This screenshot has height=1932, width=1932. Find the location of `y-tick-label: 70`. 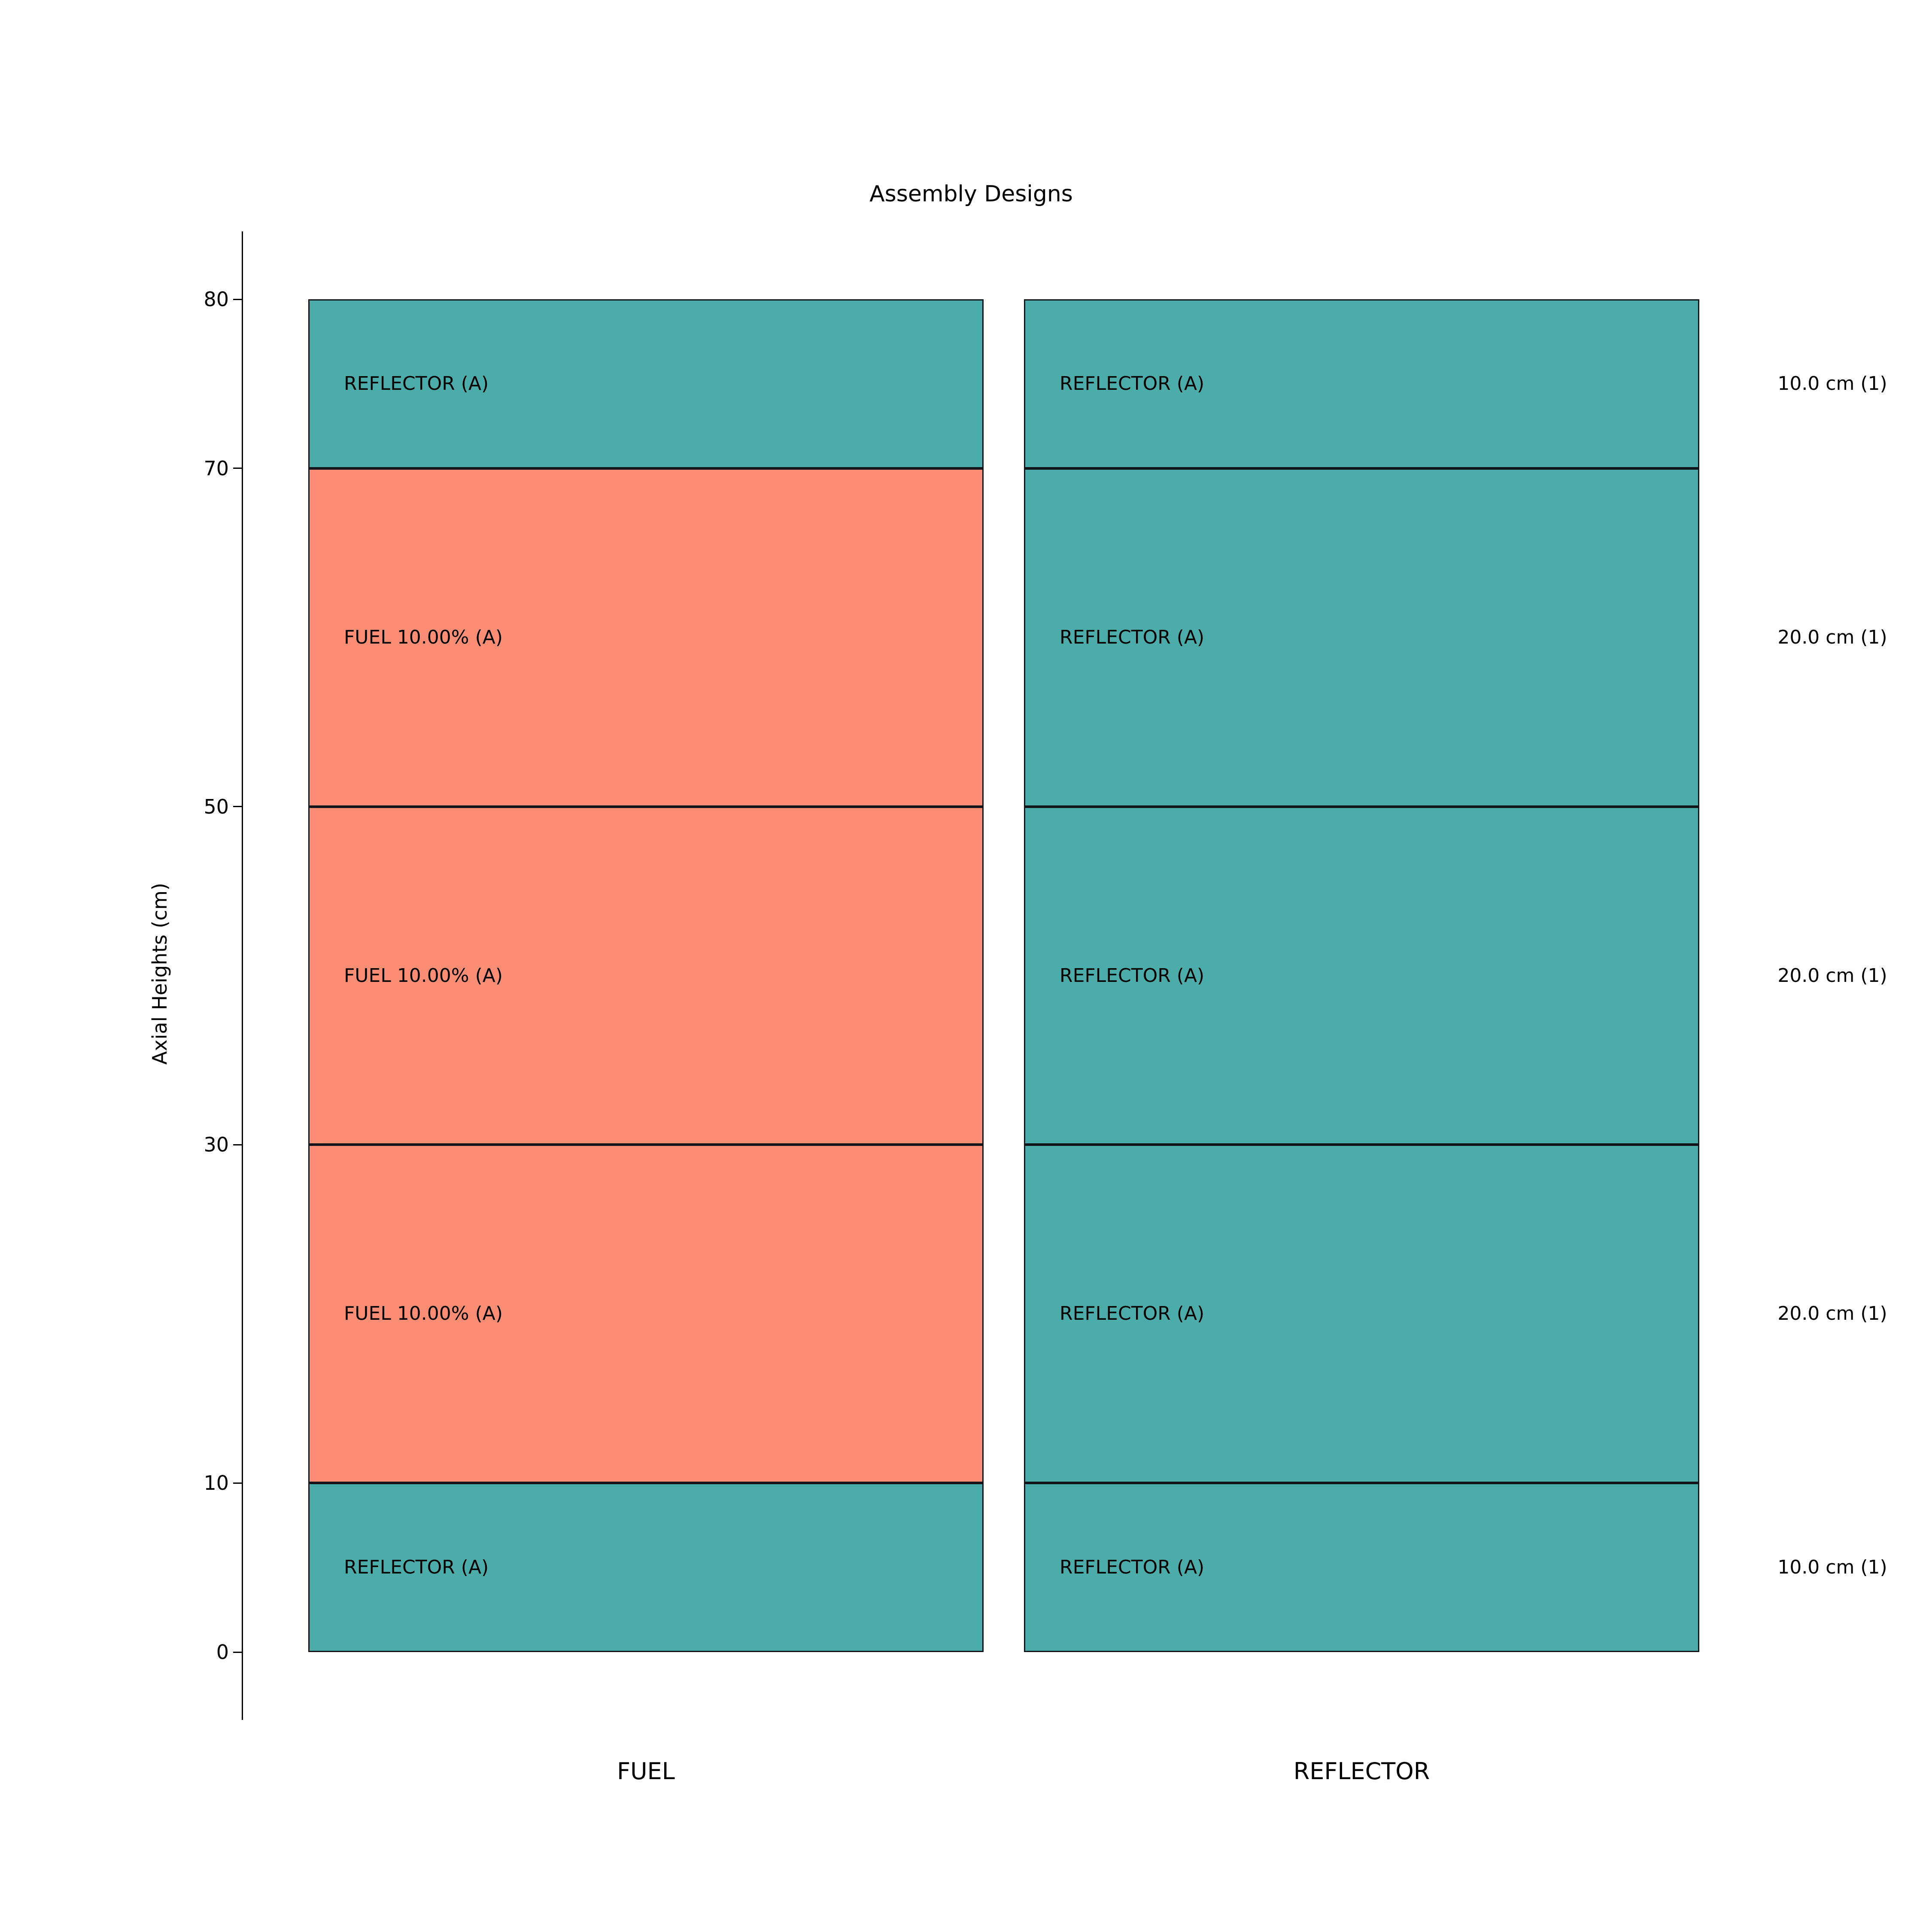

y-tick-label: 70 is located at coordinates (217, 468).